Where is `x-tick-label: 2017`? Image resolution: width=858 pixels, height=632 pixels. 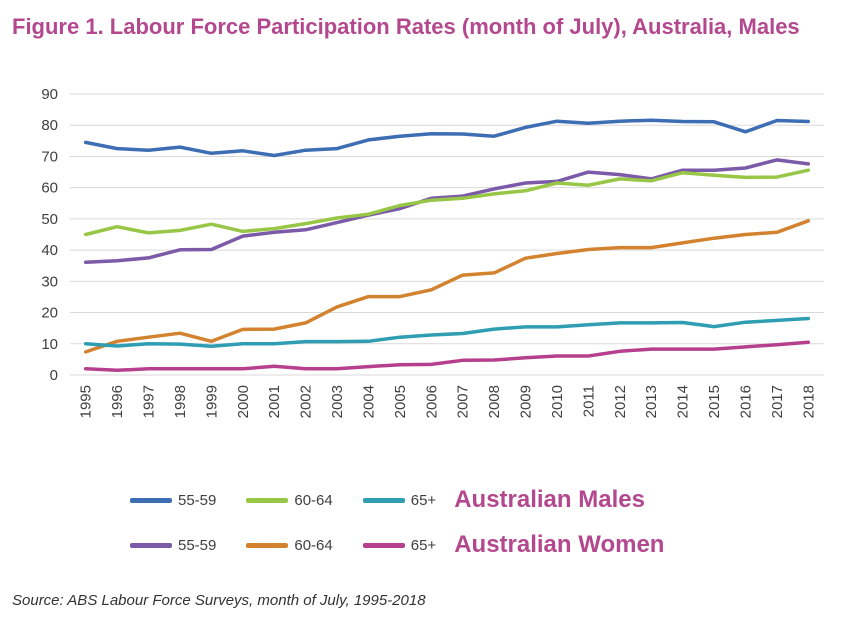 x-tick-label: 2017 is located at coordinates (777, 401).